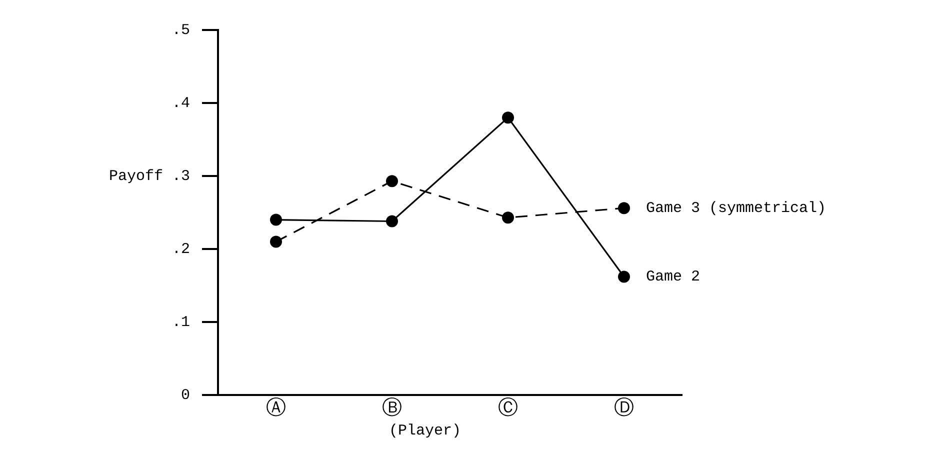 This screenshot has width=949, height=453. I want to click on y-tick-label: .3, so click(181, 176).